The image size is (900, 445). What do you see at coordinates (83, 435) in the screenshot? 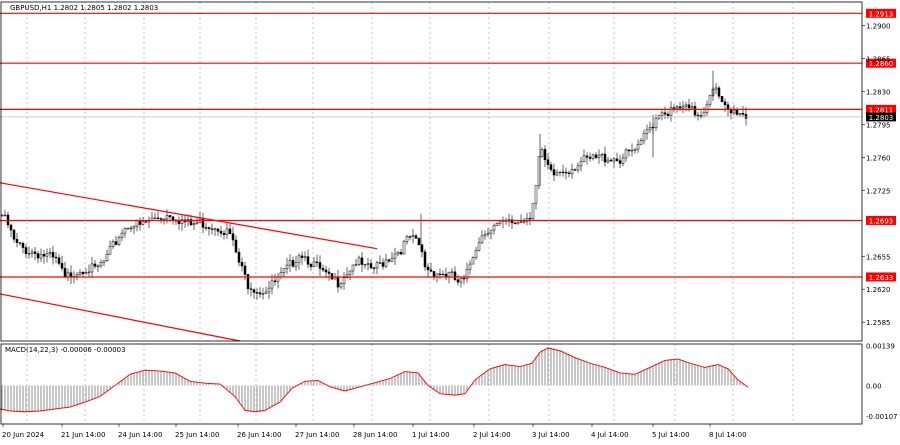
I see `time-tick-label: 21 Jun 14:00` at bounding box center [83, 435].